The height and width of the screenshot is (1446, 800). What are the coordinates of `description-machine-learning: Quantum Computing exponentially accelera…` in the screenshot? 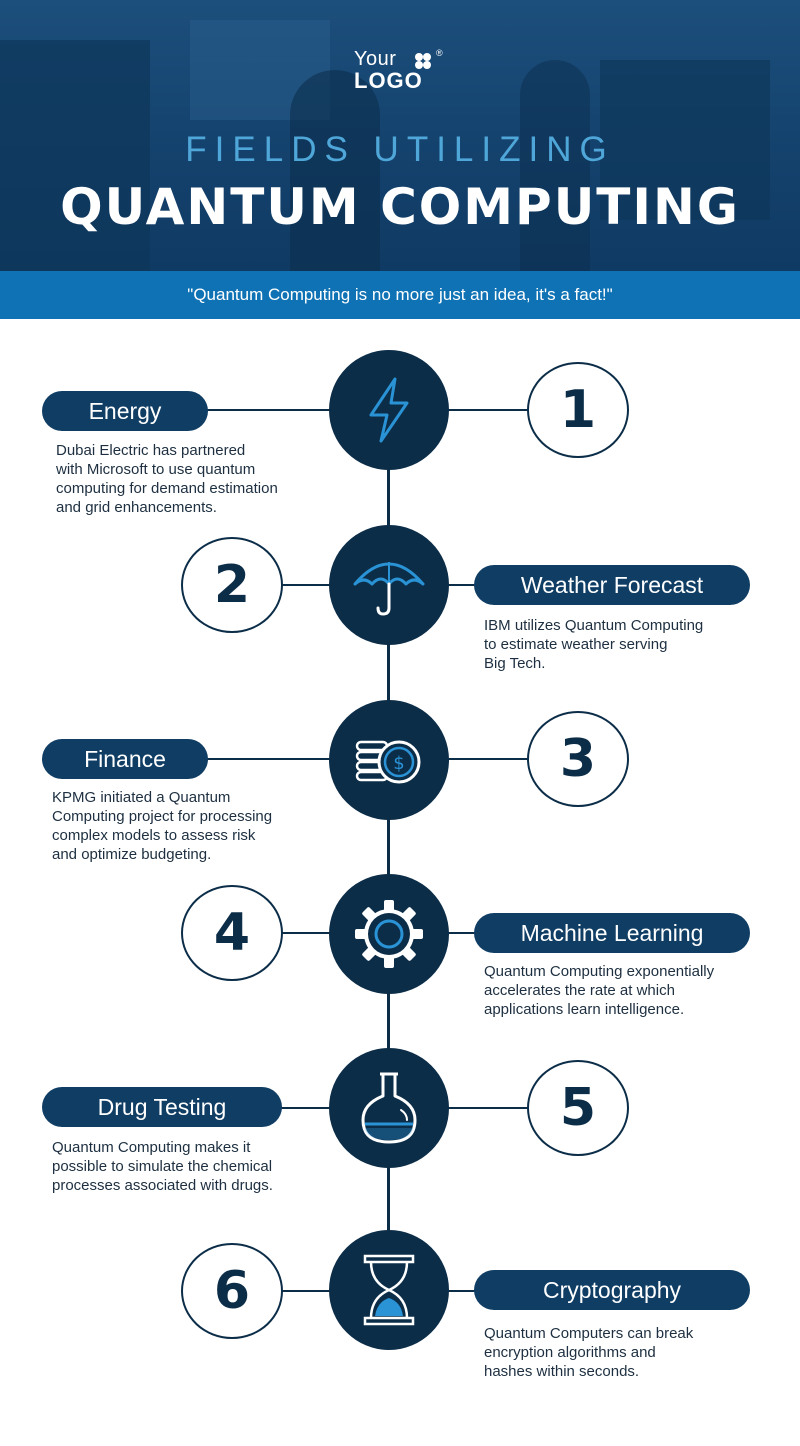 It's located at (599, 990).